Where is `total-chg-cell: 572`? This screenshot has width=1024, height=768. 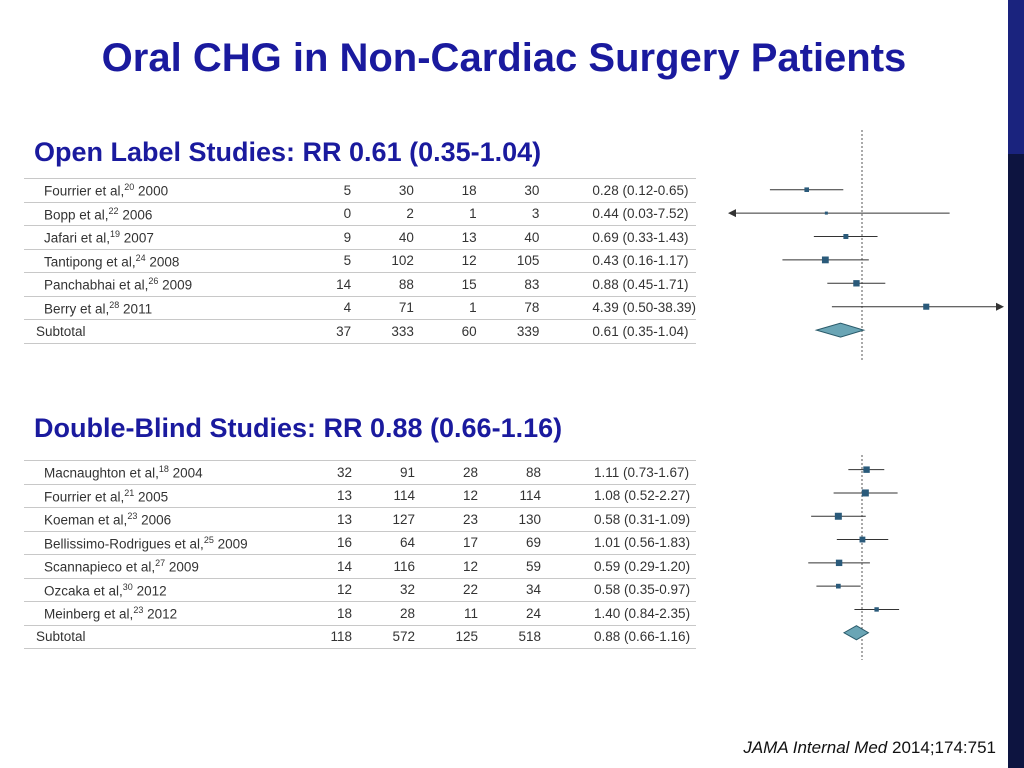
total-chg-cell: 572 is located at coordinates (383, 636).